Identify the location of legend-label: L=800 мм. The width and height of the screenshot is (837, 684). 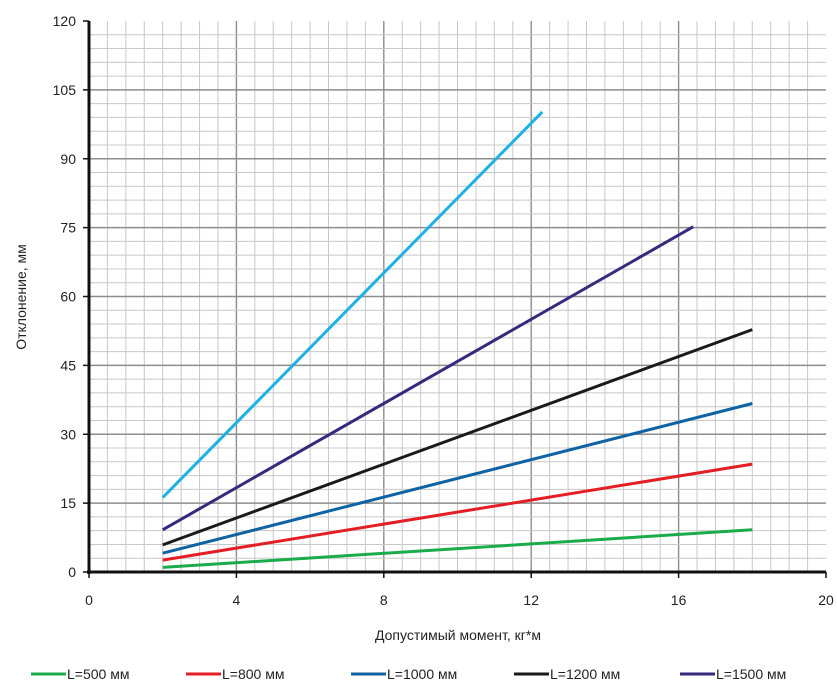
(253, 674).